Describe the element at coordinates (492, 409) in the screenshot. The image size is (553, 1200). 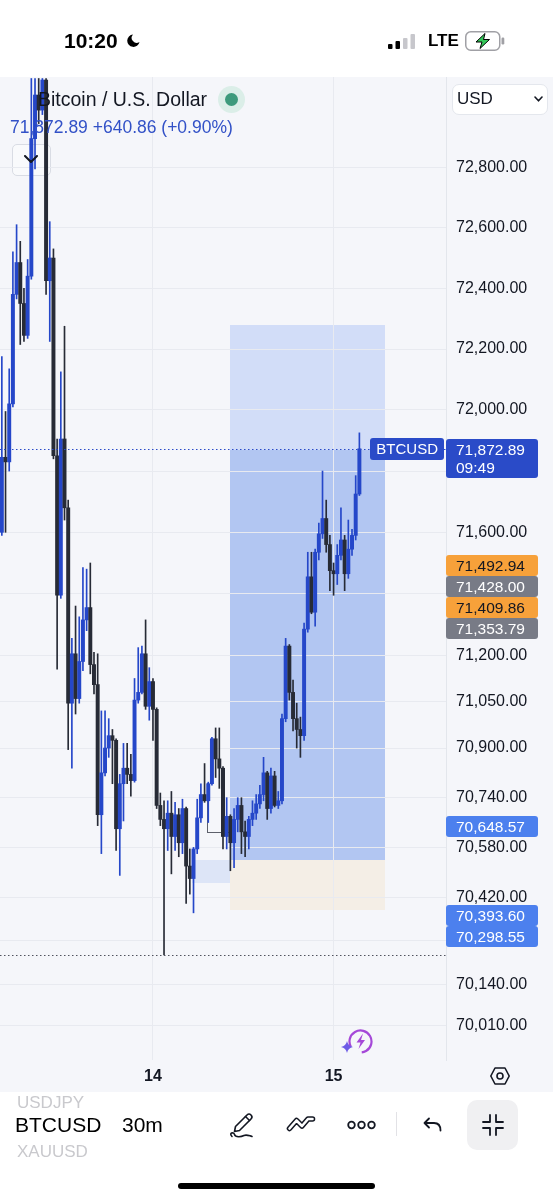
I see `y-tick-label: 72,000.00` at that location.